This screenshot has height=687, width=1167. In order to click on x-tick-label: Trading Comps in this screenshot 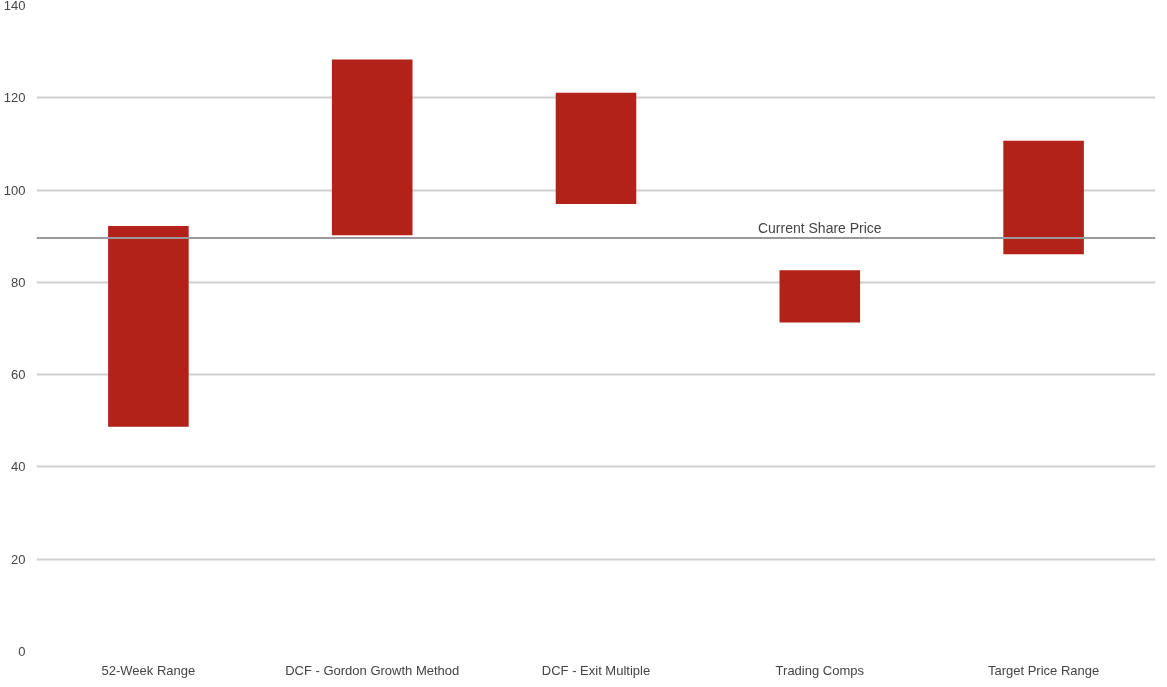, I will do `click(820, 670)`.